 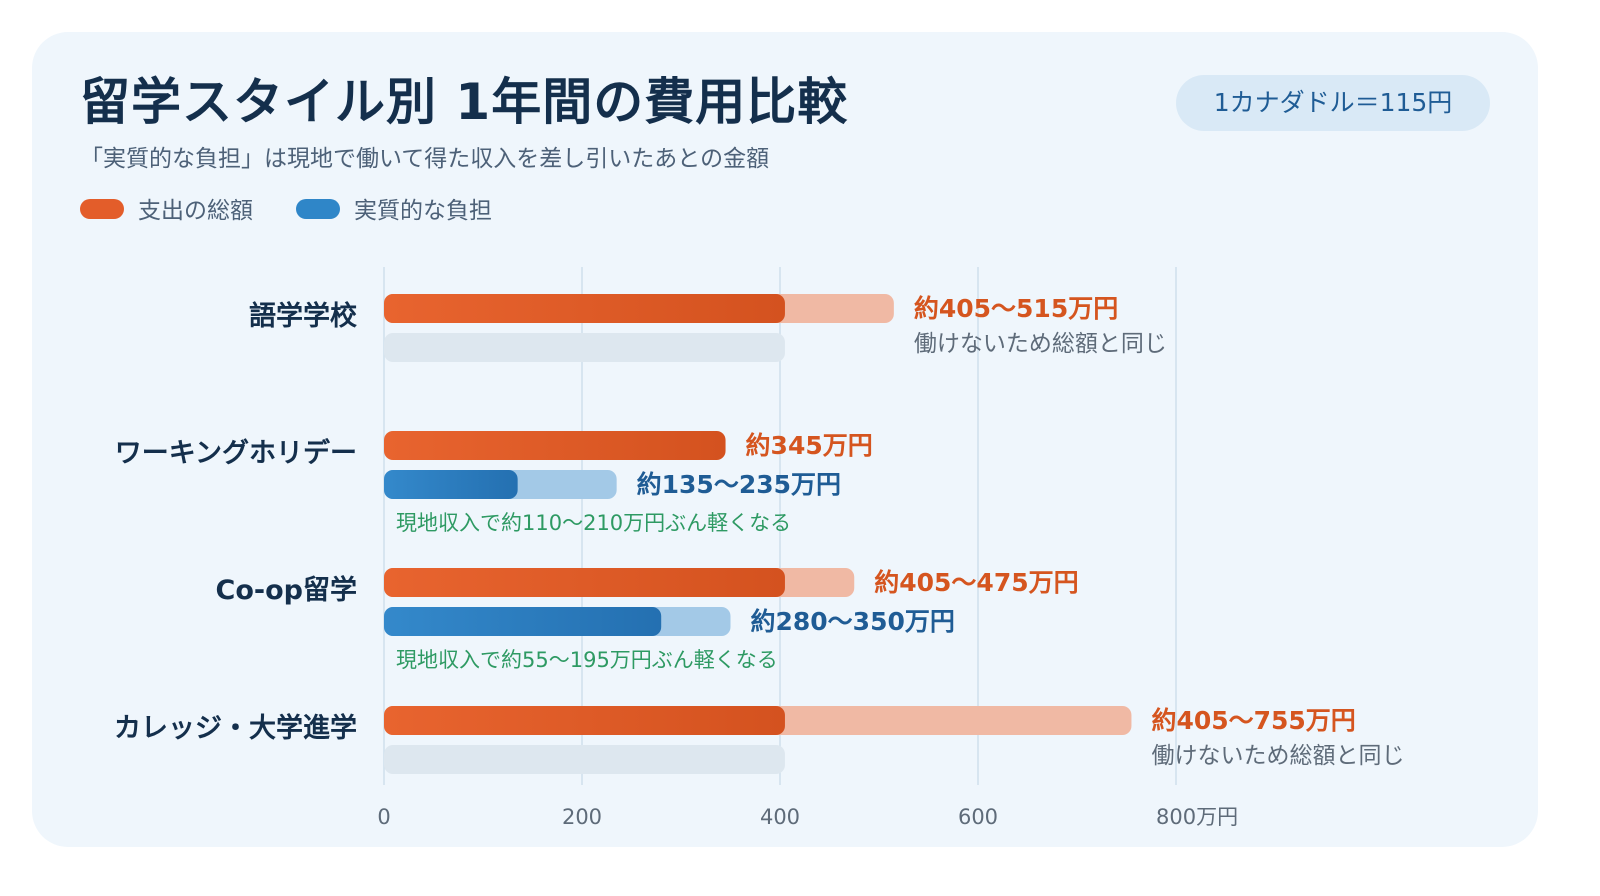 I want to click on x-tick-label: 600, so click(x=978, y=817).